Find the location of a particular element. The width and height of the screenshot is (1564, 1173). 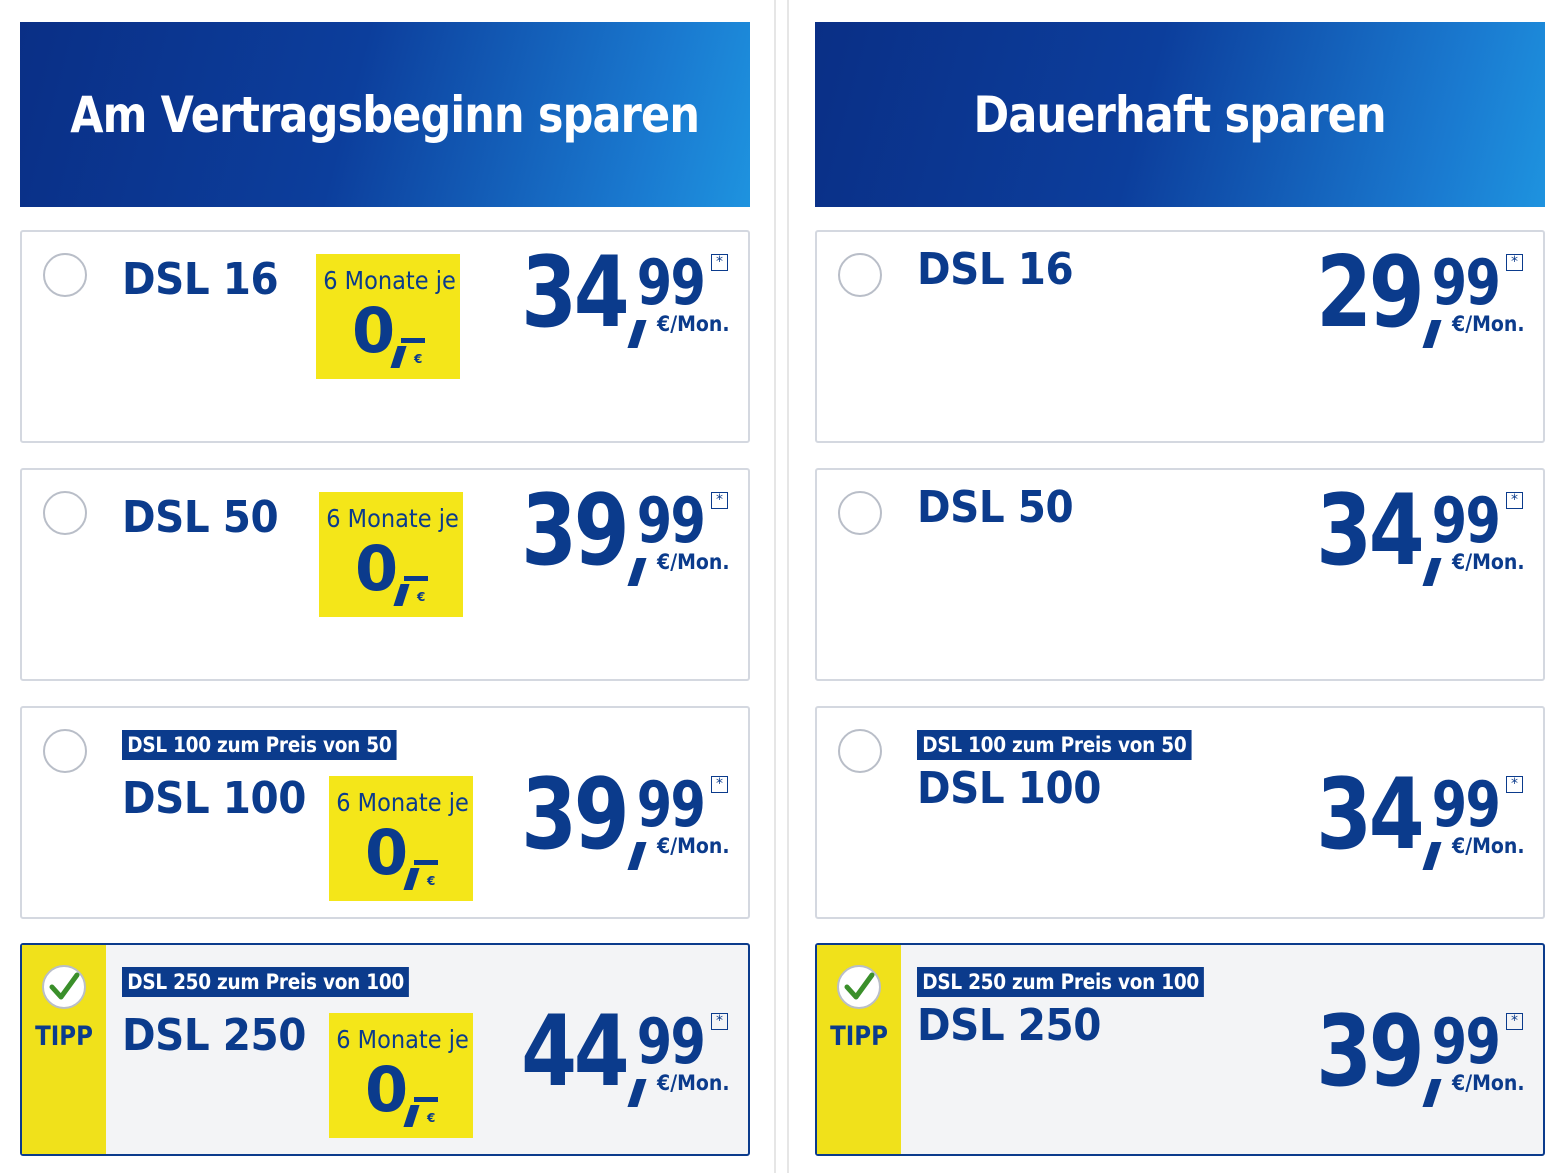

price-euros: 39 is located at coordinates (575, 815).